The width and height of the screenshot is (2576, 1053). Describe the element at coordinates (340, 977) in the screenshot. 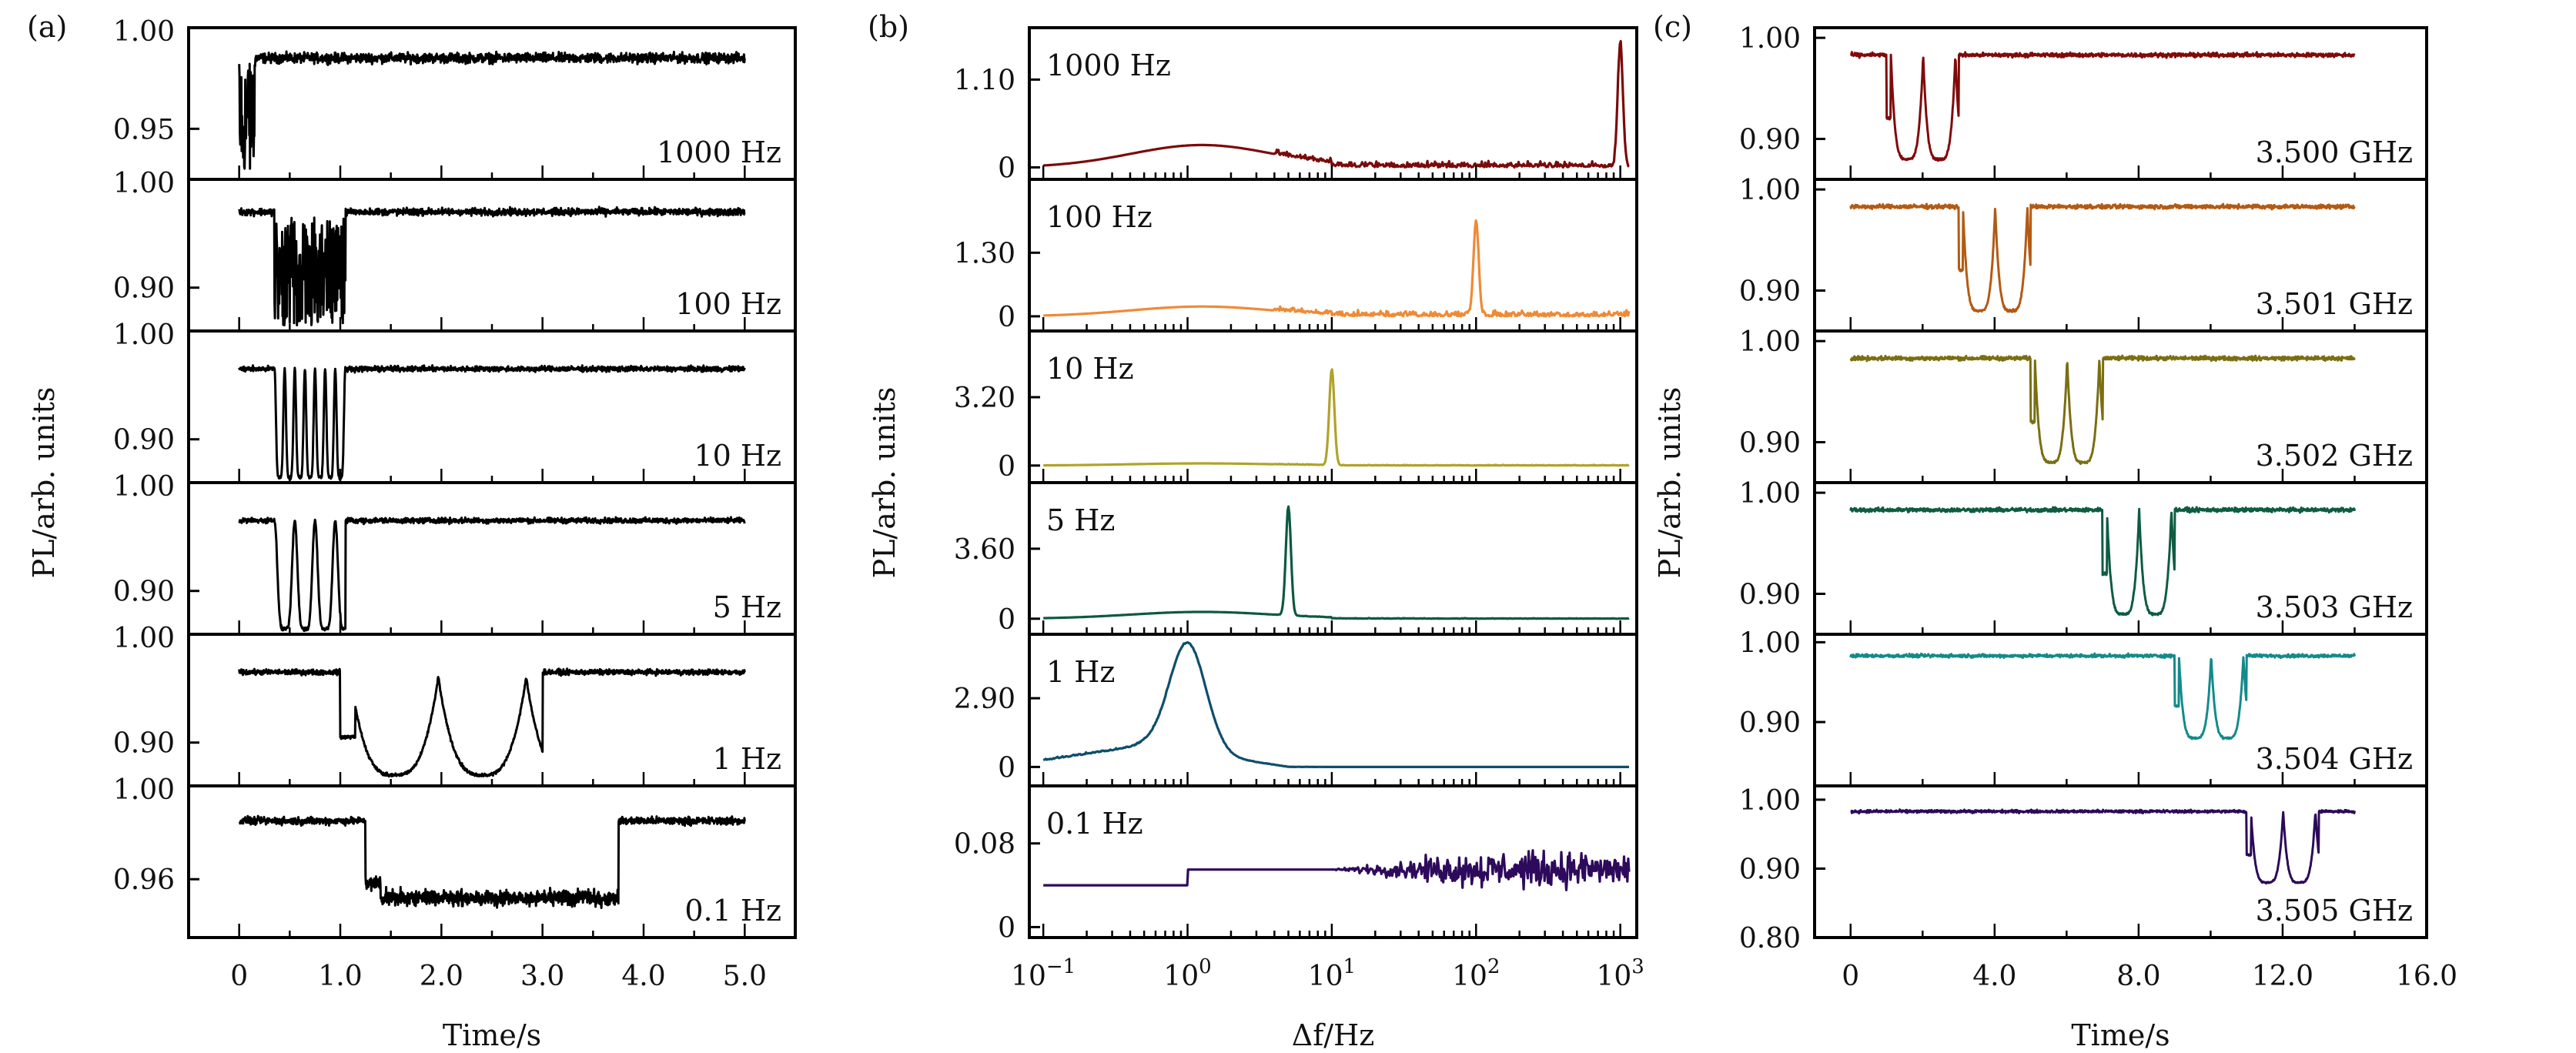

I see `x-tick-label: 1.0` at that location.